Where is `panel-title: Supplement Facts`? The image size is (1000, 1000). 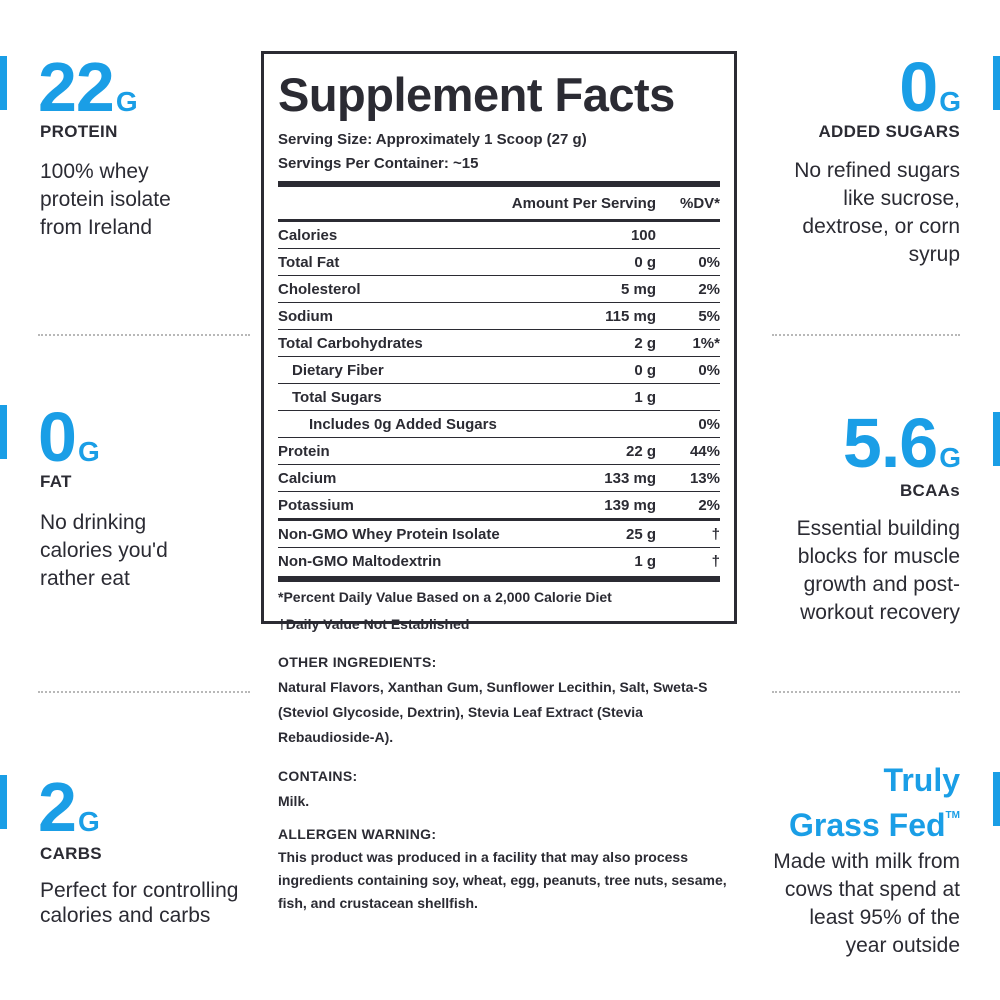
panel-title: Supplement Facts is located at coordinates (476, 94).